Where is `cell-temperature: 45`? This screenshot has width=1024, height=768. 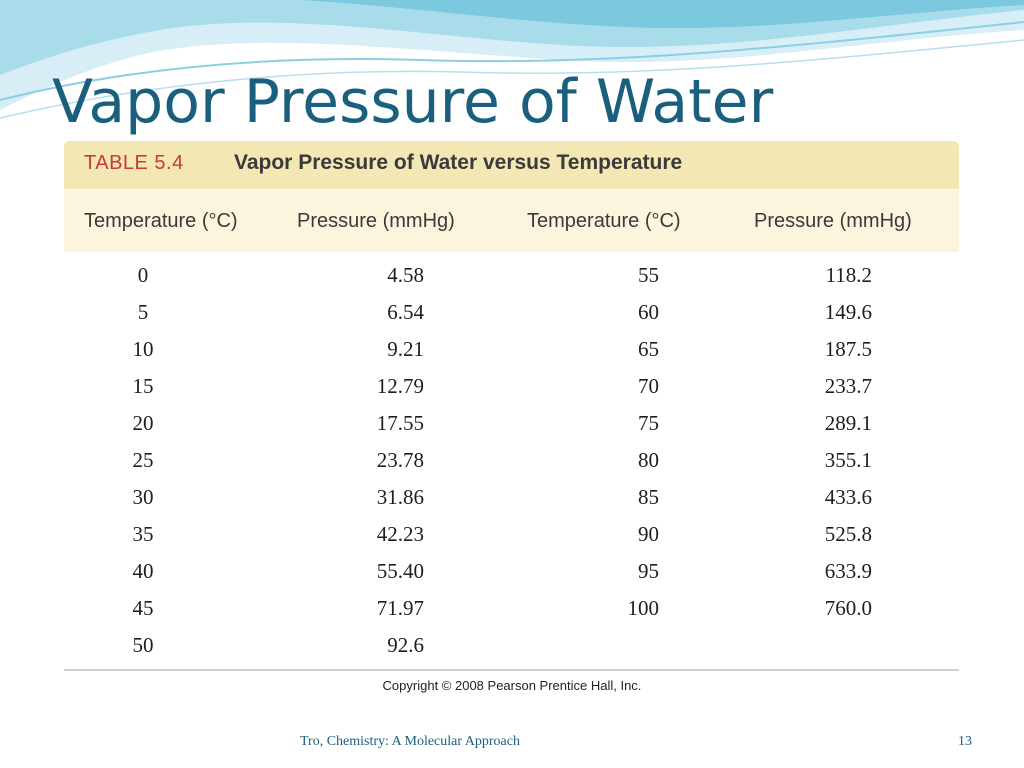 cell-temperature: 45 is located at coordinates (143, 608).